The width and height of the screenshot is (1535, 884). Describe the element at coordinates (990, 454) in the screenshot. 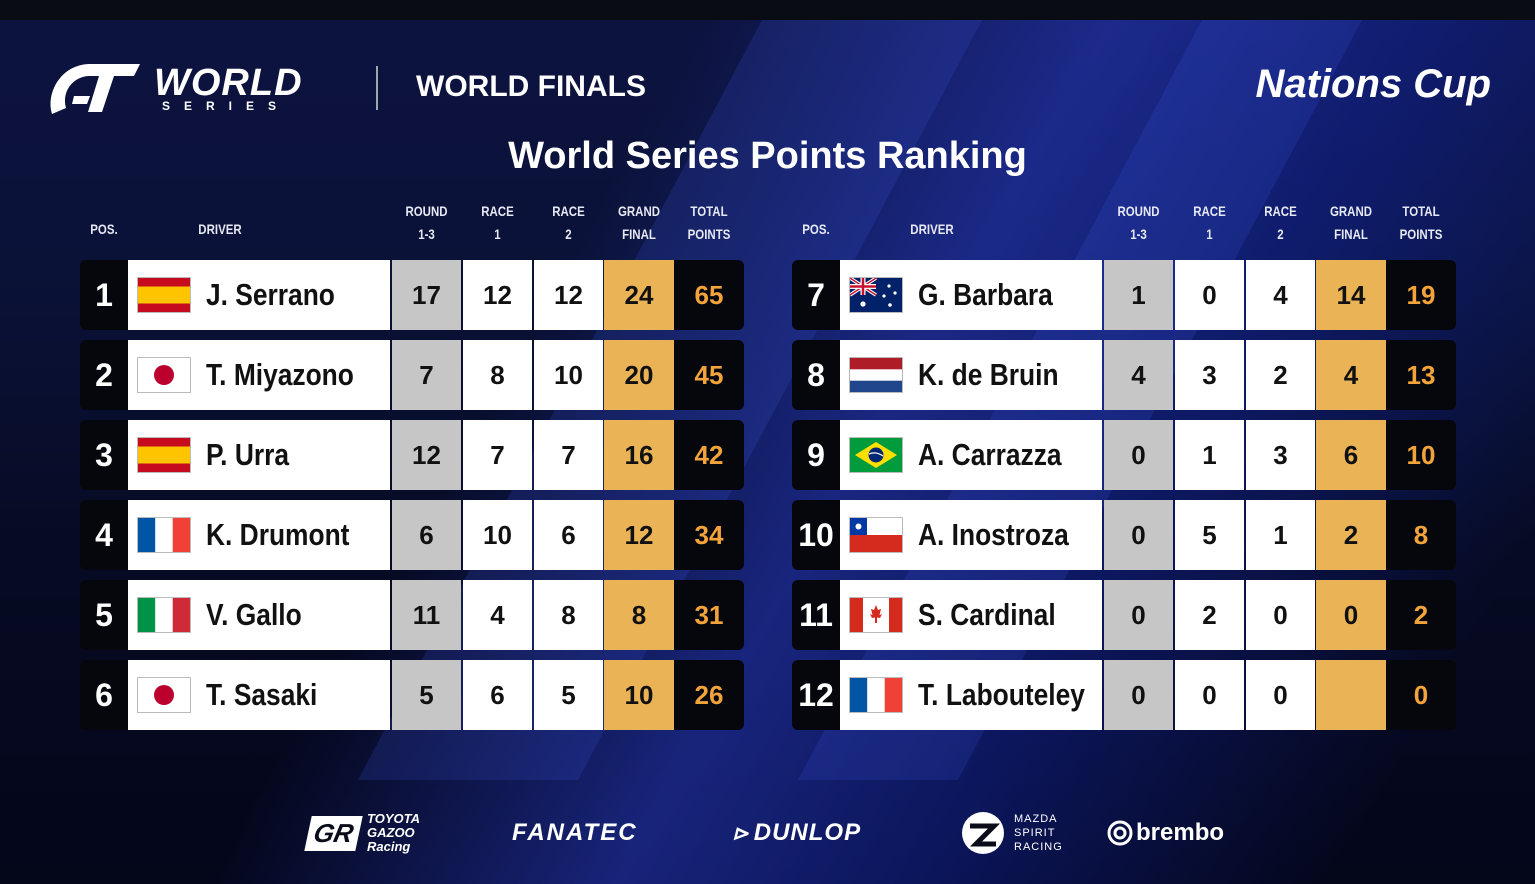

I see `driver-name: A. Carrazza` at that location.